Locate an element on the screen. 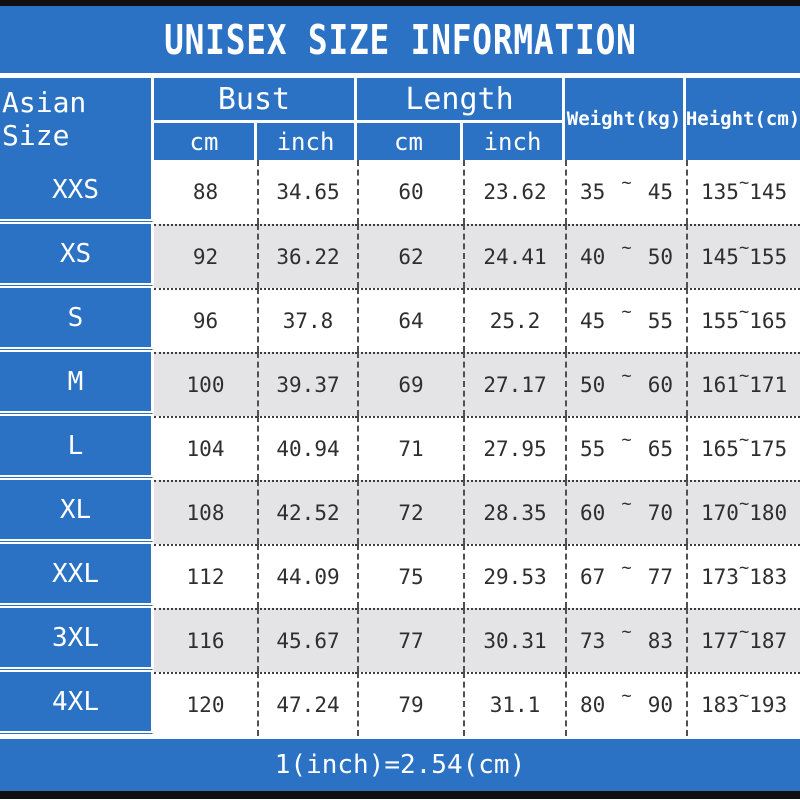 The height and width of the screenshot is (800, 800). height-range-cell: 170 ~180 is located at coordinates (743, 512).